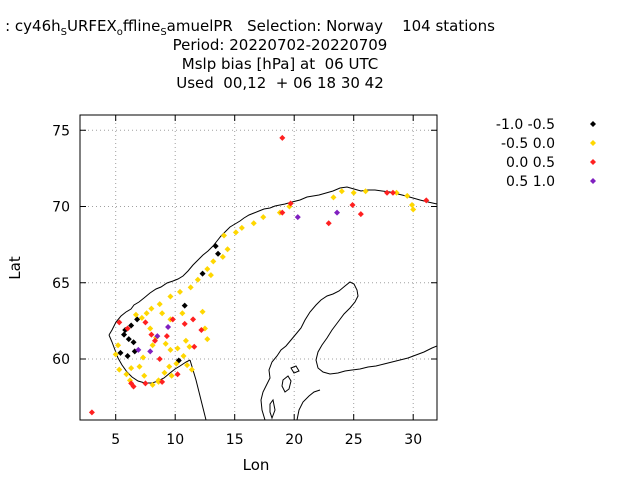  Describe the element at coordinates (175, 440) in the screenshot. I see `x-tick-label: 10` at that location.